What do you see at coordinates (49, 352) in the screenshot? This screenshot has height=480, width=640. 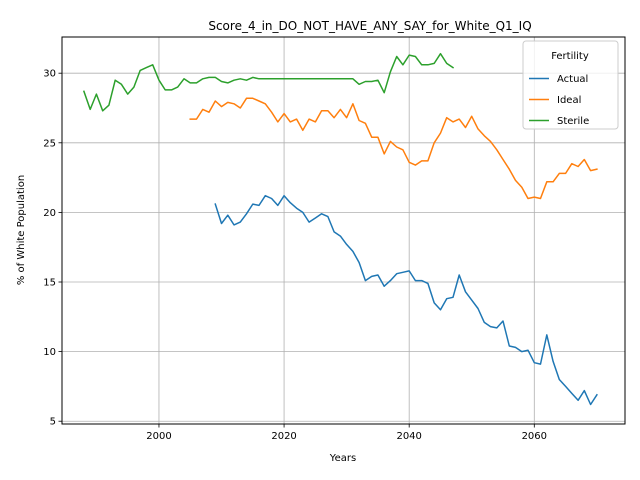 I see `y-tick-label: 10` at bounding box center [49, 352].